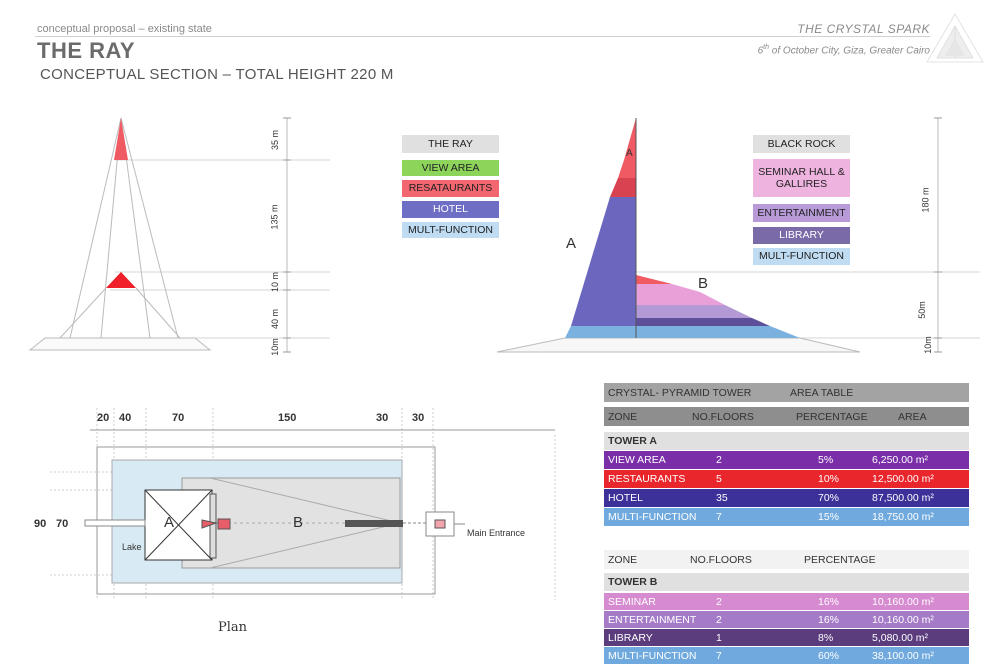 The height and width of the screenshot is (665, 1000). Describe the element at coordinates (786, 441) in the screenshot. I see `tower-a-title-row: TOWER A` at that location.